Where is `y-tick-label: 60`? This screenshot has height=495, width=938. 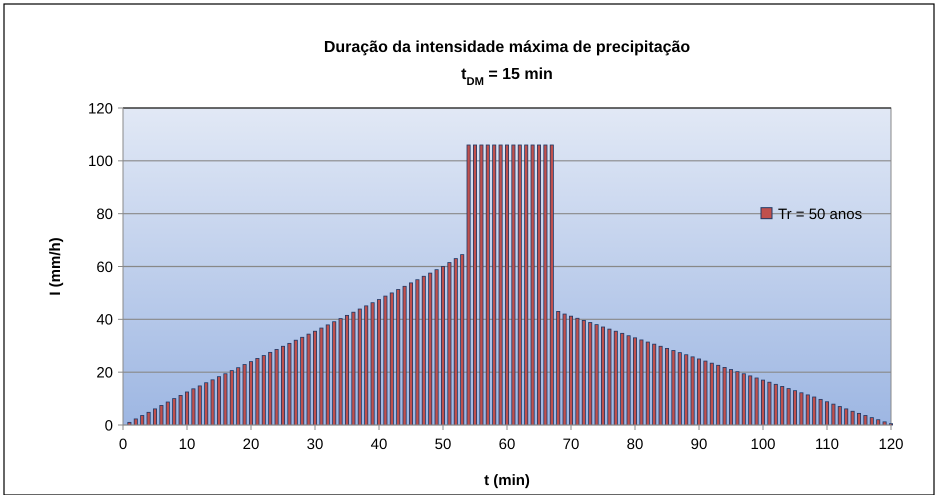 y-tick-label: 60 is located at coordinates (104, 267).